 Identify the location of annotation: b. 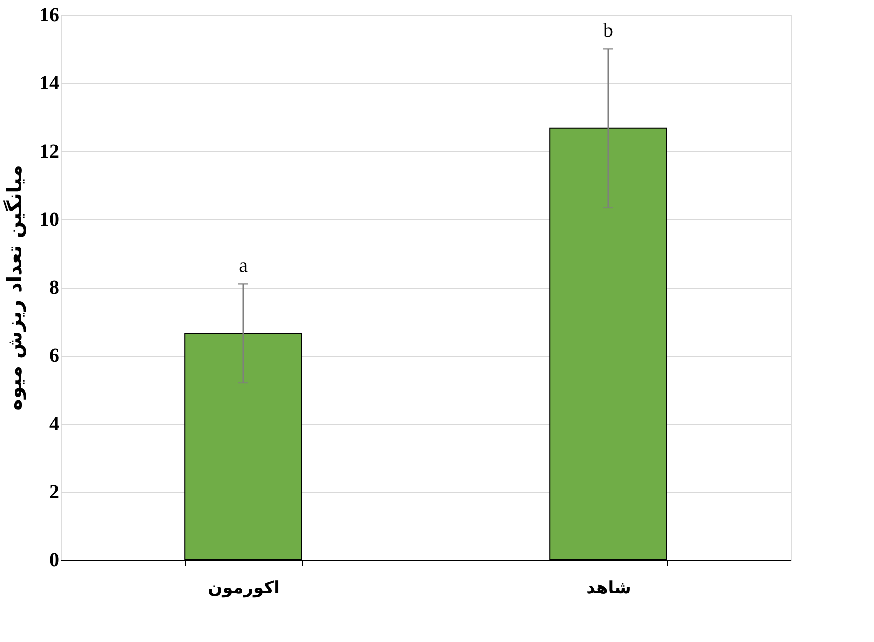
(609, 31).